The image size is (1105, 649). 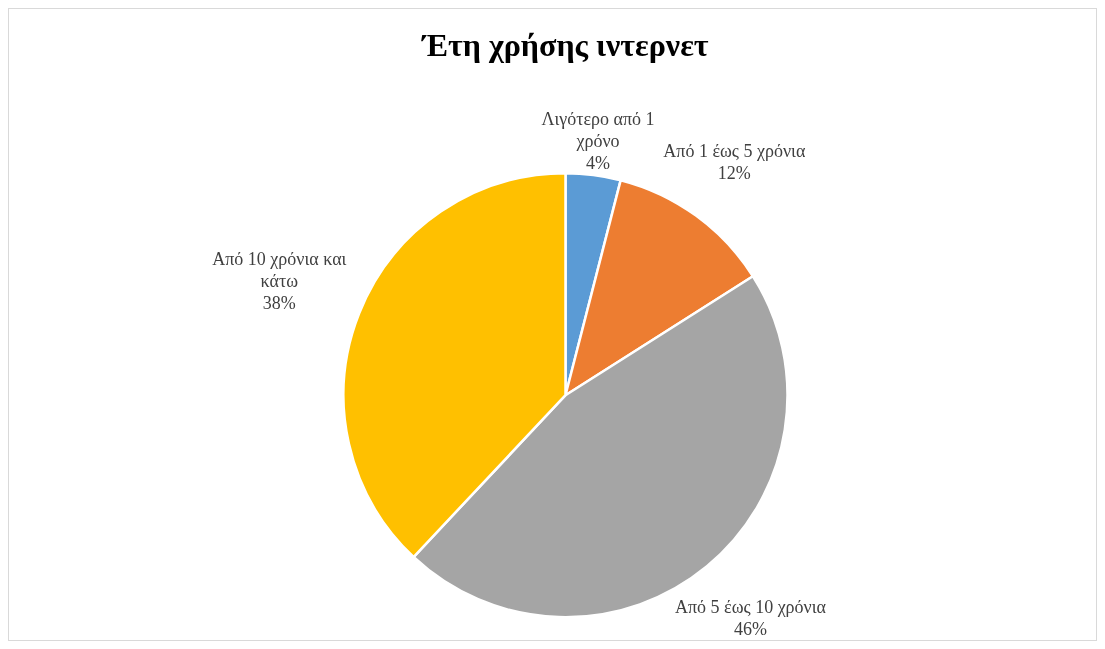 I want to click on slice-label: Από 5 έως 10 χρόνια, so click(x=751, y=606).